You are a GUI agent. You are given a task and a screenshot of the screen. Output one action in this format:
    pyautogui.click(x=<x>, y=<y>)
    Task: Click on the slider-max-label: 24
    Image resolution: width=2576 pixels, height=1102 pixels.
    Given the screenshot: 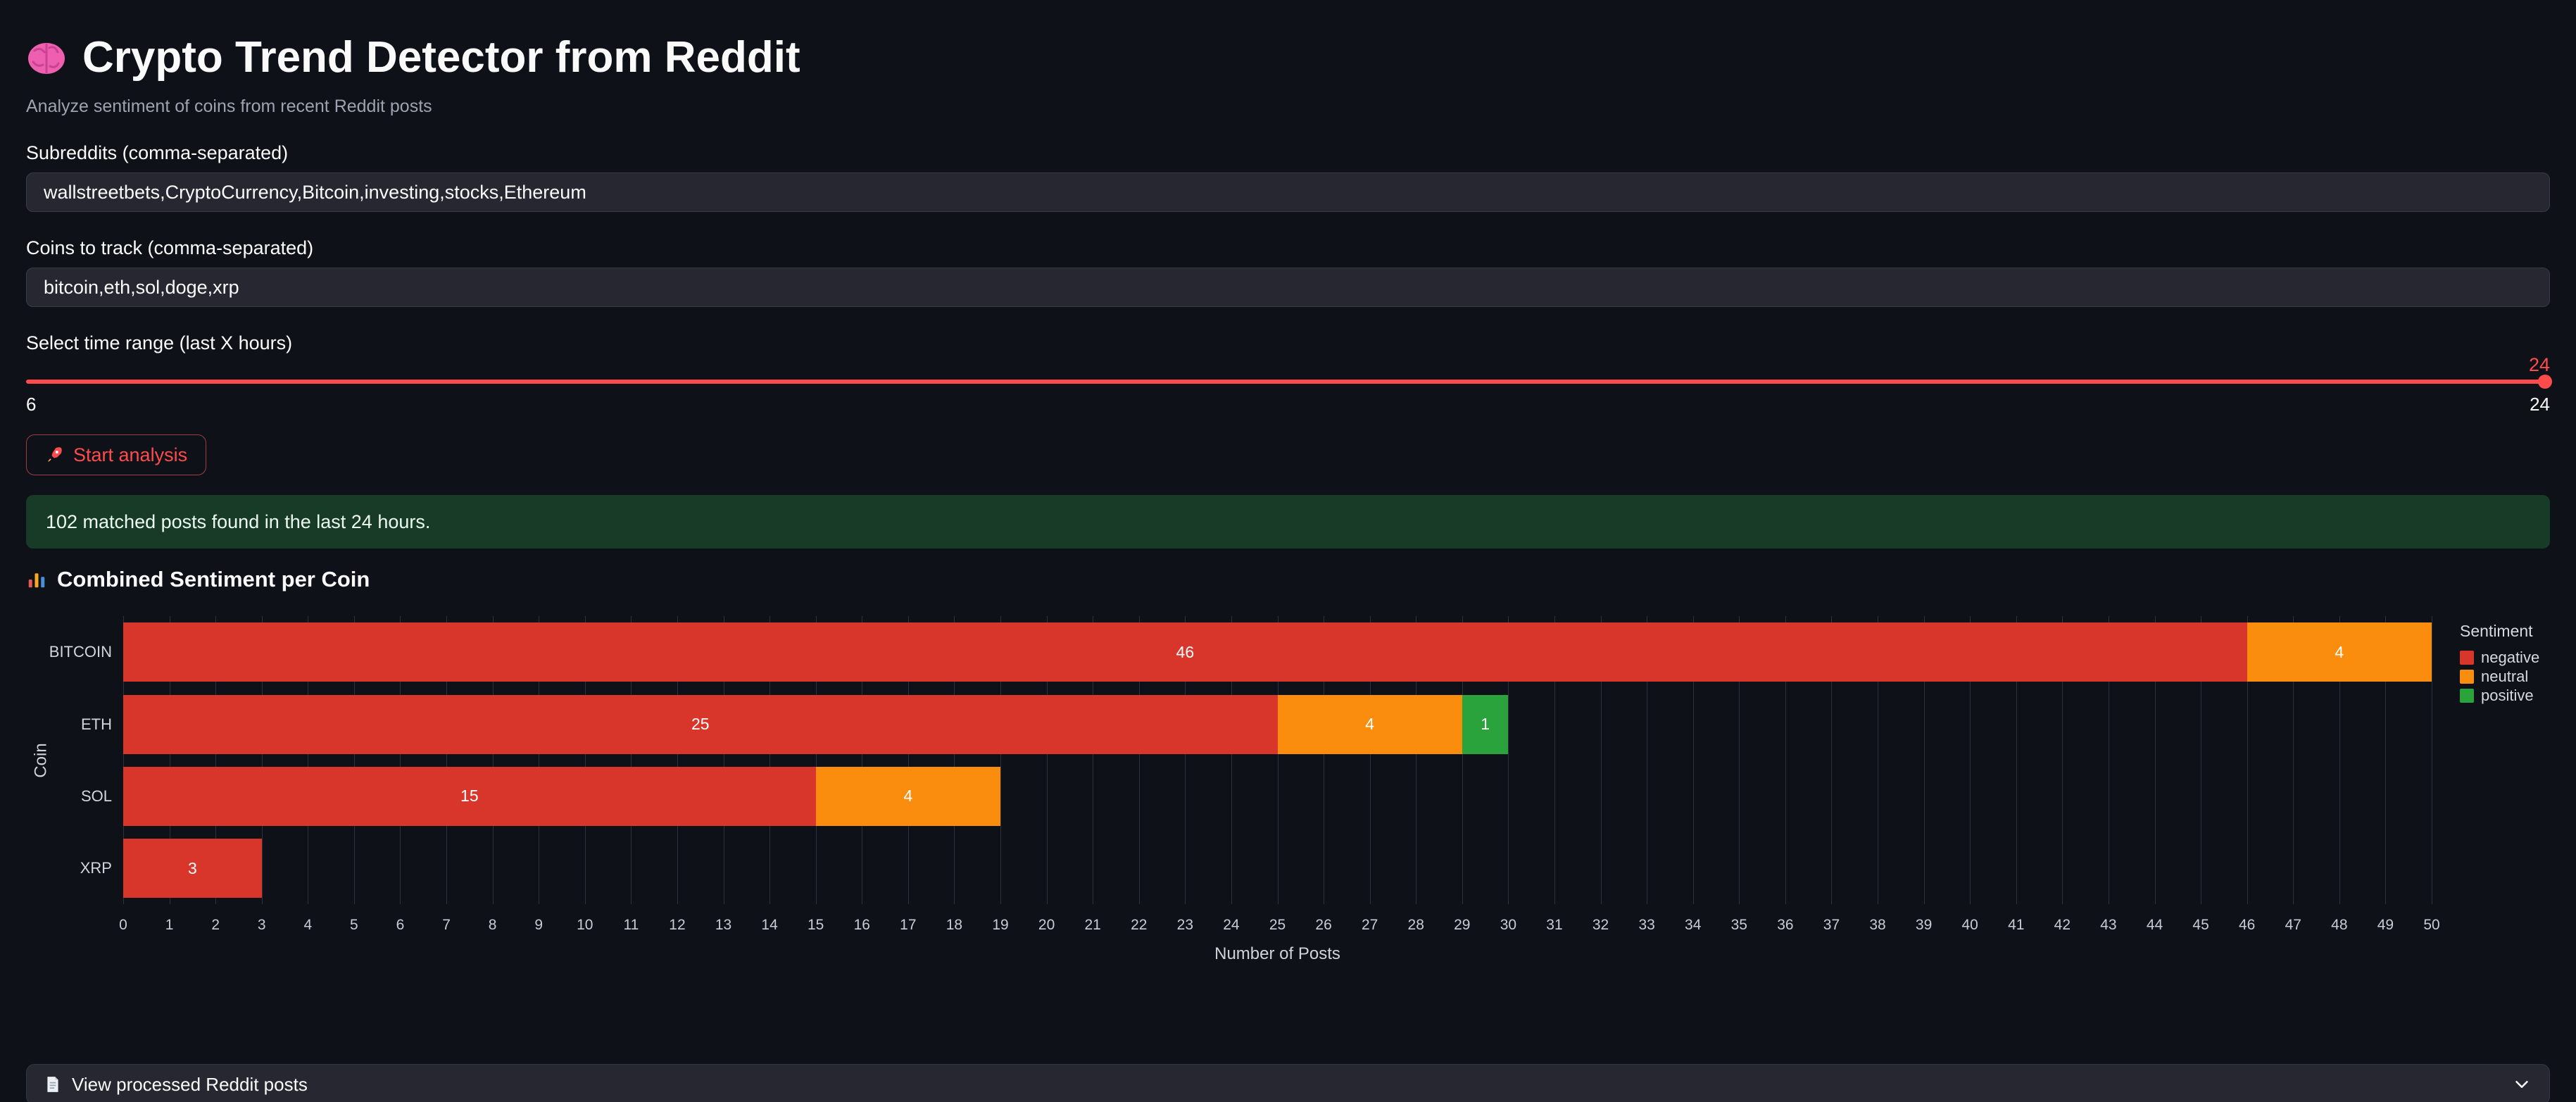 What is the action you would take?
    pyautogui.click(x=2540, y=404)
    